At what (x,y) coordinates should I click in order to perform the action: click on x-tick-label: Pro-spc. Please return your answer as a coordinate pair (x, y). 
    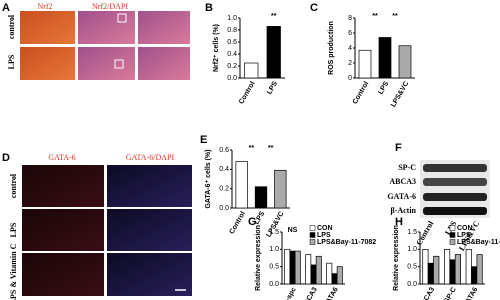
    Looking at the image, I should click on (288, 293).